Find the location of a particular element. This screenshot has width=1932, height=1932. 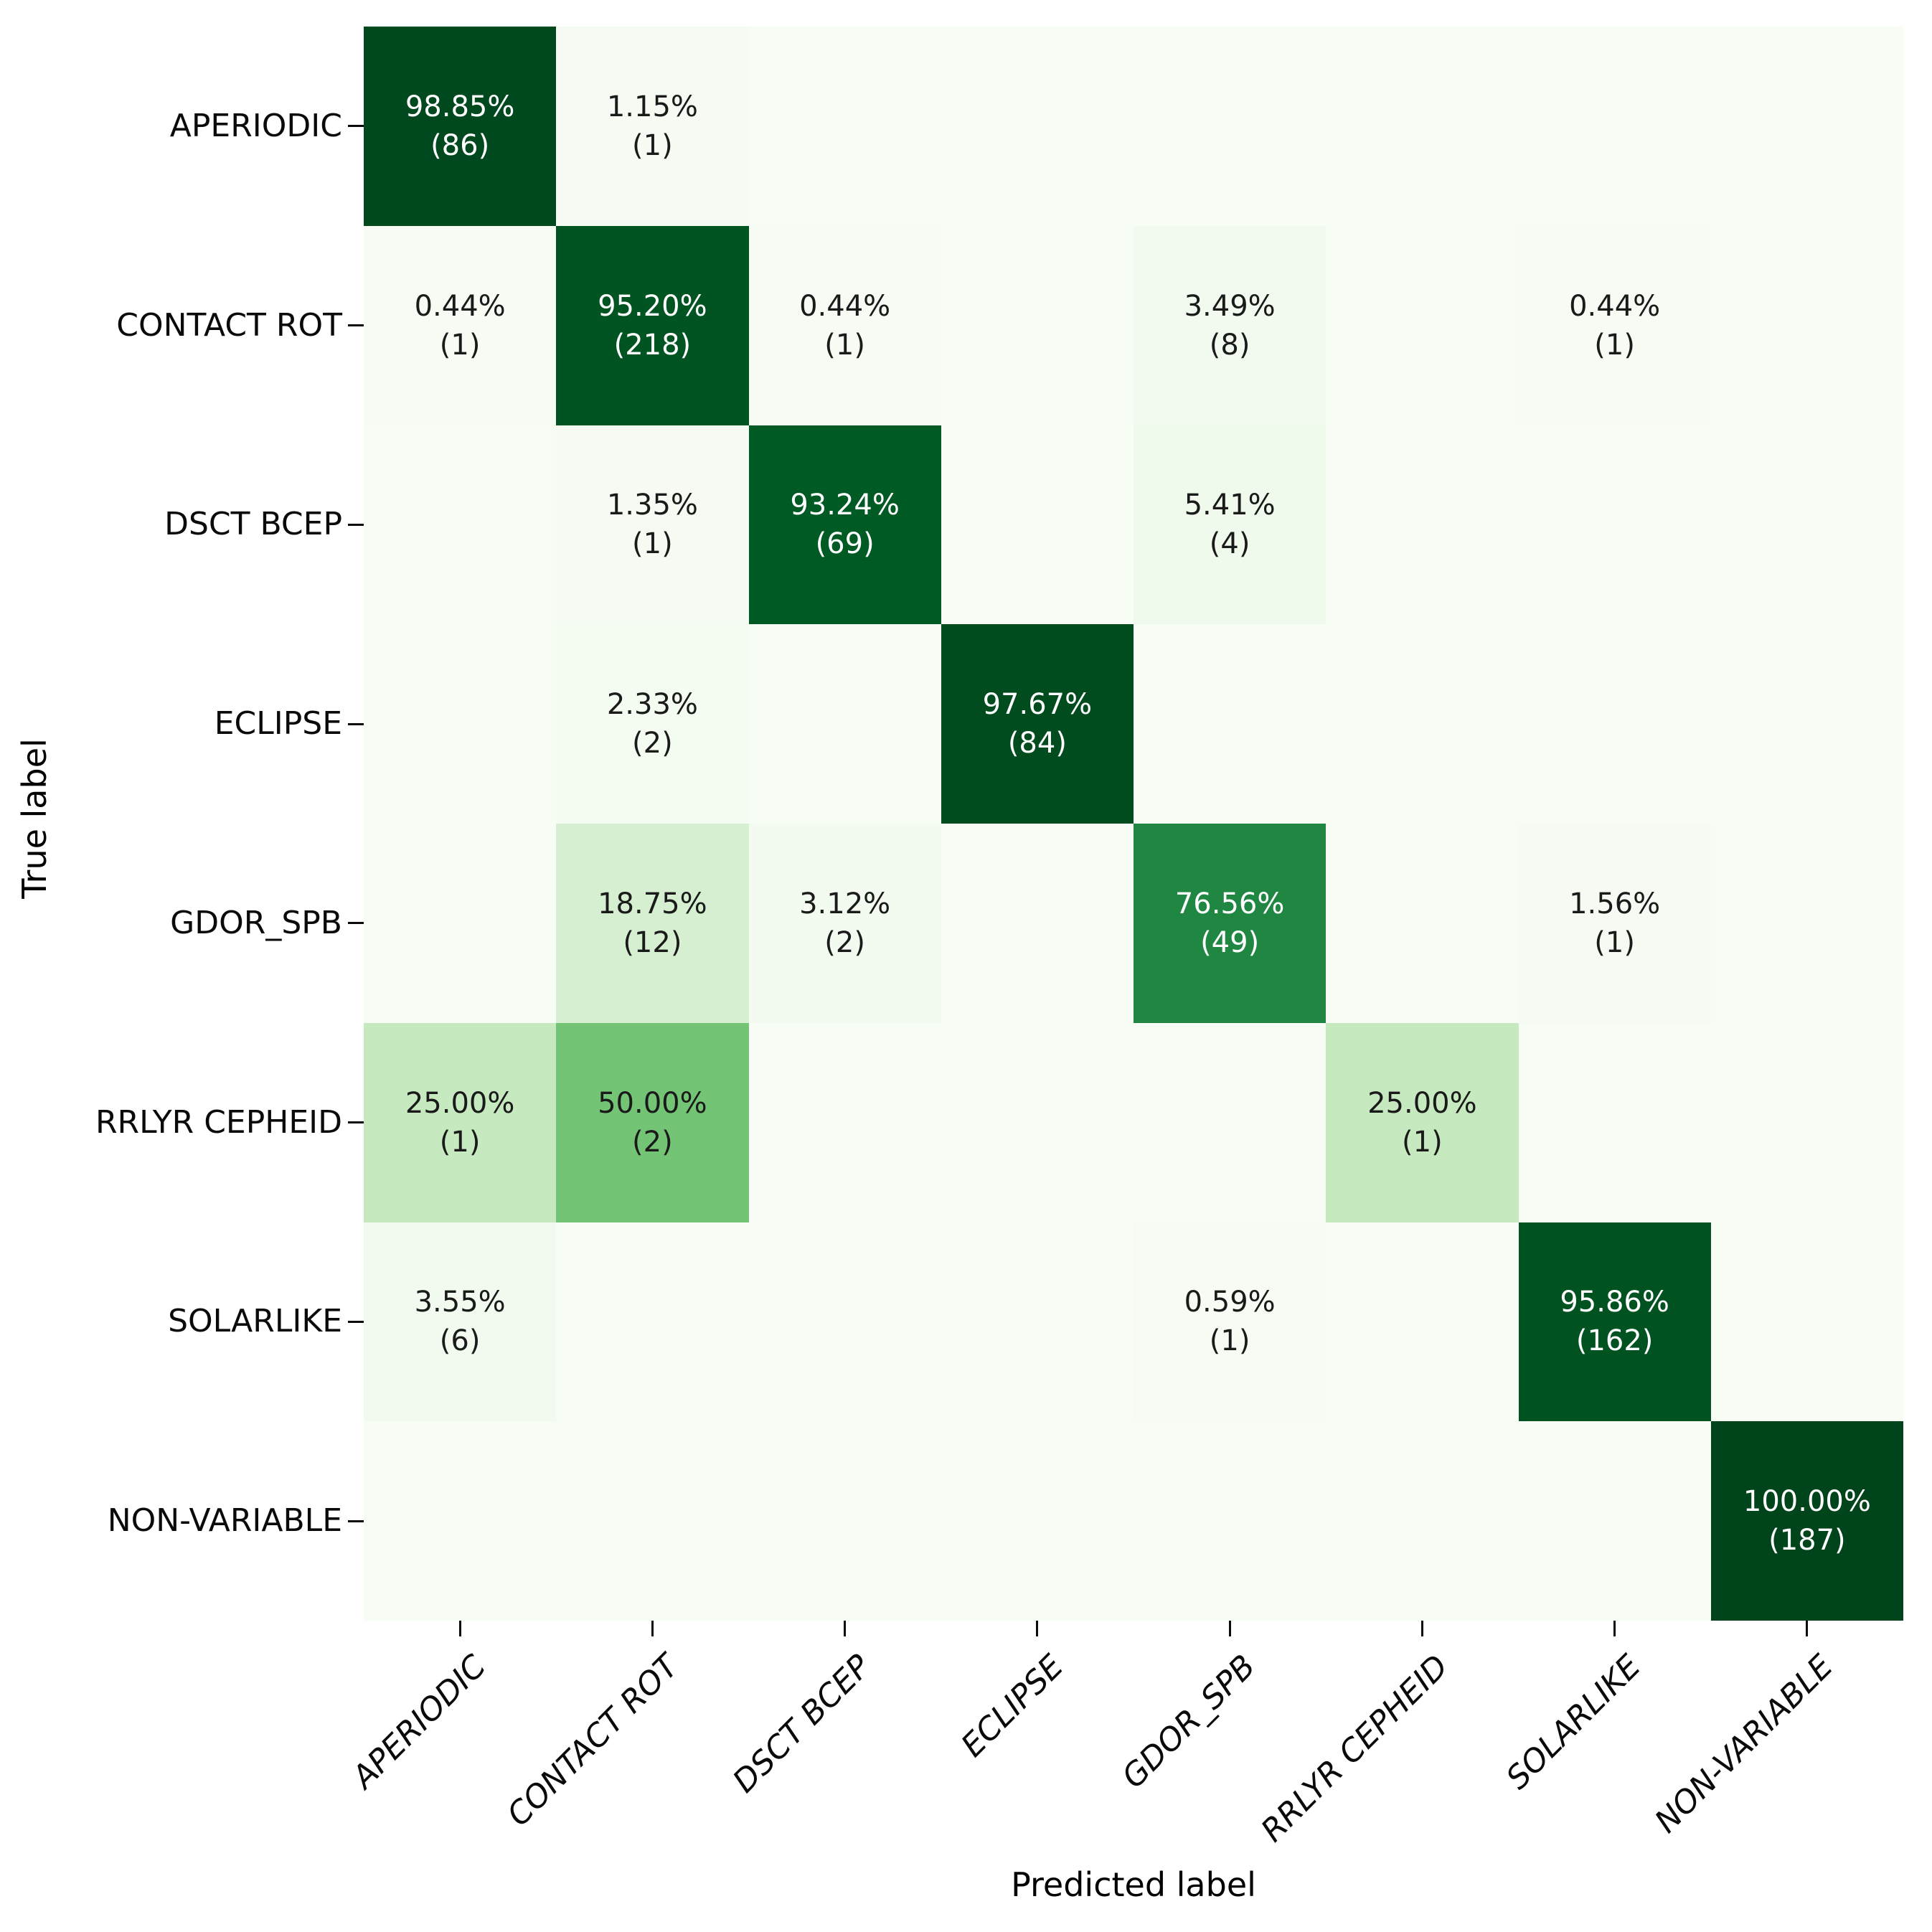

cell-percent-value: 5.41% is located at coordinates (1230, 506).